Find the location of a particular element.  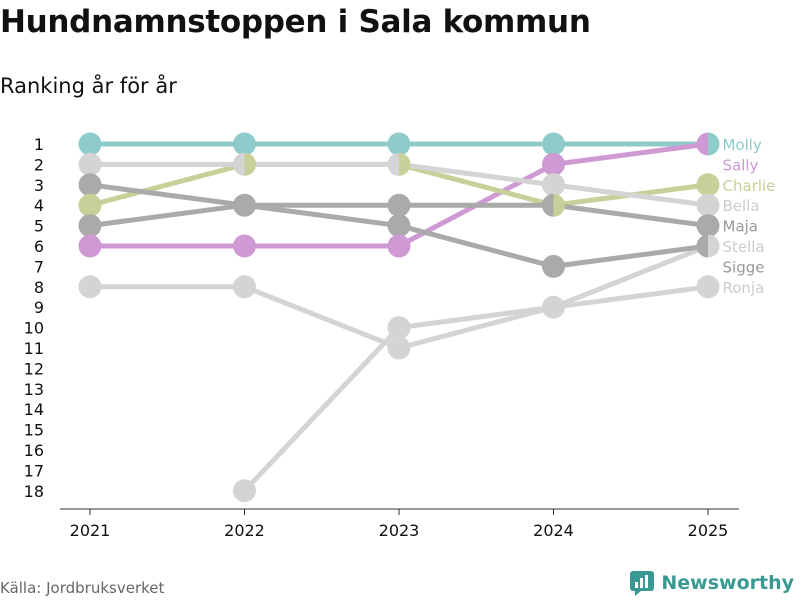

source-note: Källa: Jordbruksverket is located at coordinates (82, 588).